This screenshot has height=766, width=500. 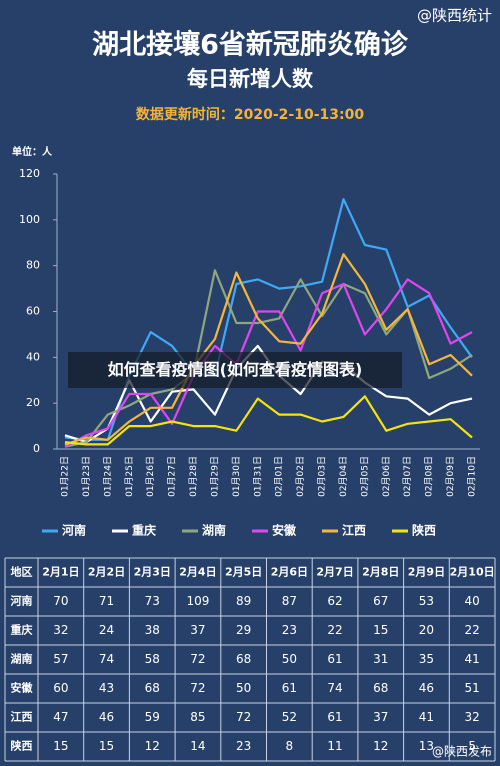 What do you see at coordinates (150, 476) in the screenshot?
I see `x-tick-label: 01月26日` at bounding box center [150, 476].